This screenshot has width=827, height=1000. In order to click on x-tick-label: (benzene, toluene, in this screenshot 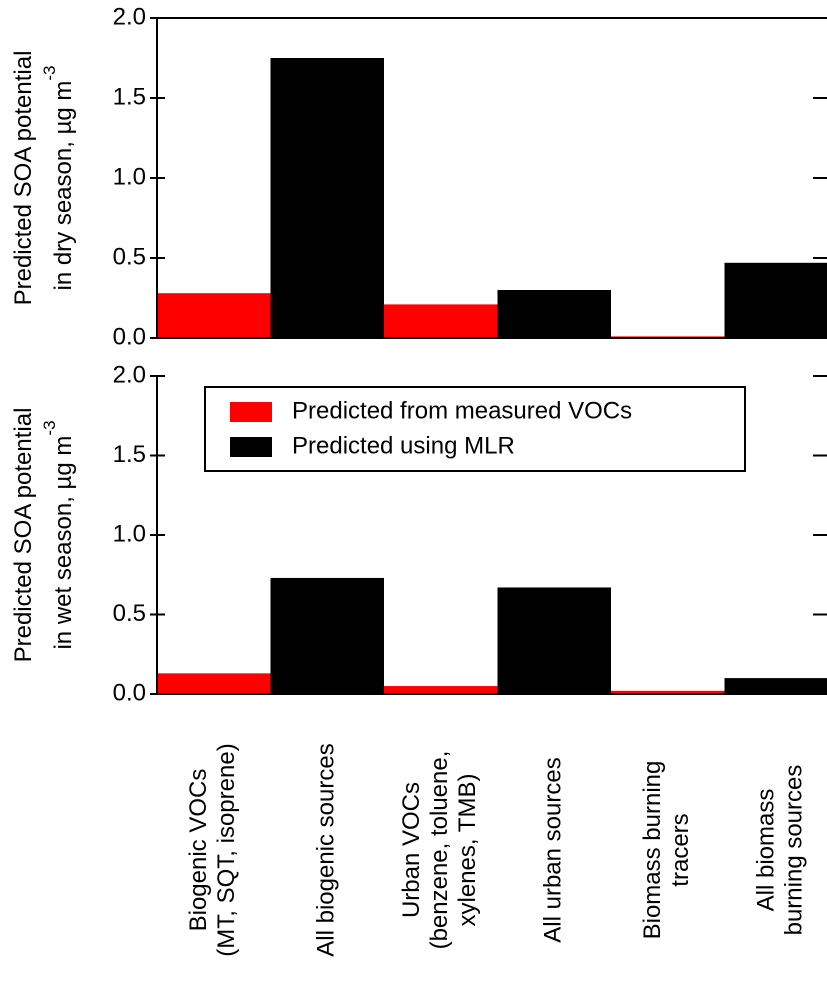, I will do `click(439, 850)`.